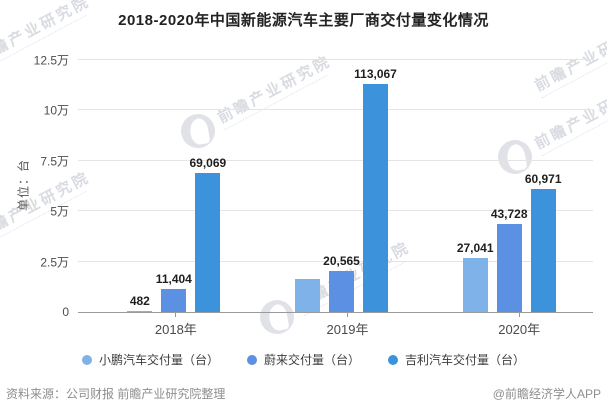  Describe the element at coordinates (509, 213) in the screenshot. I see `bar-value-label: 43,728` at that location.